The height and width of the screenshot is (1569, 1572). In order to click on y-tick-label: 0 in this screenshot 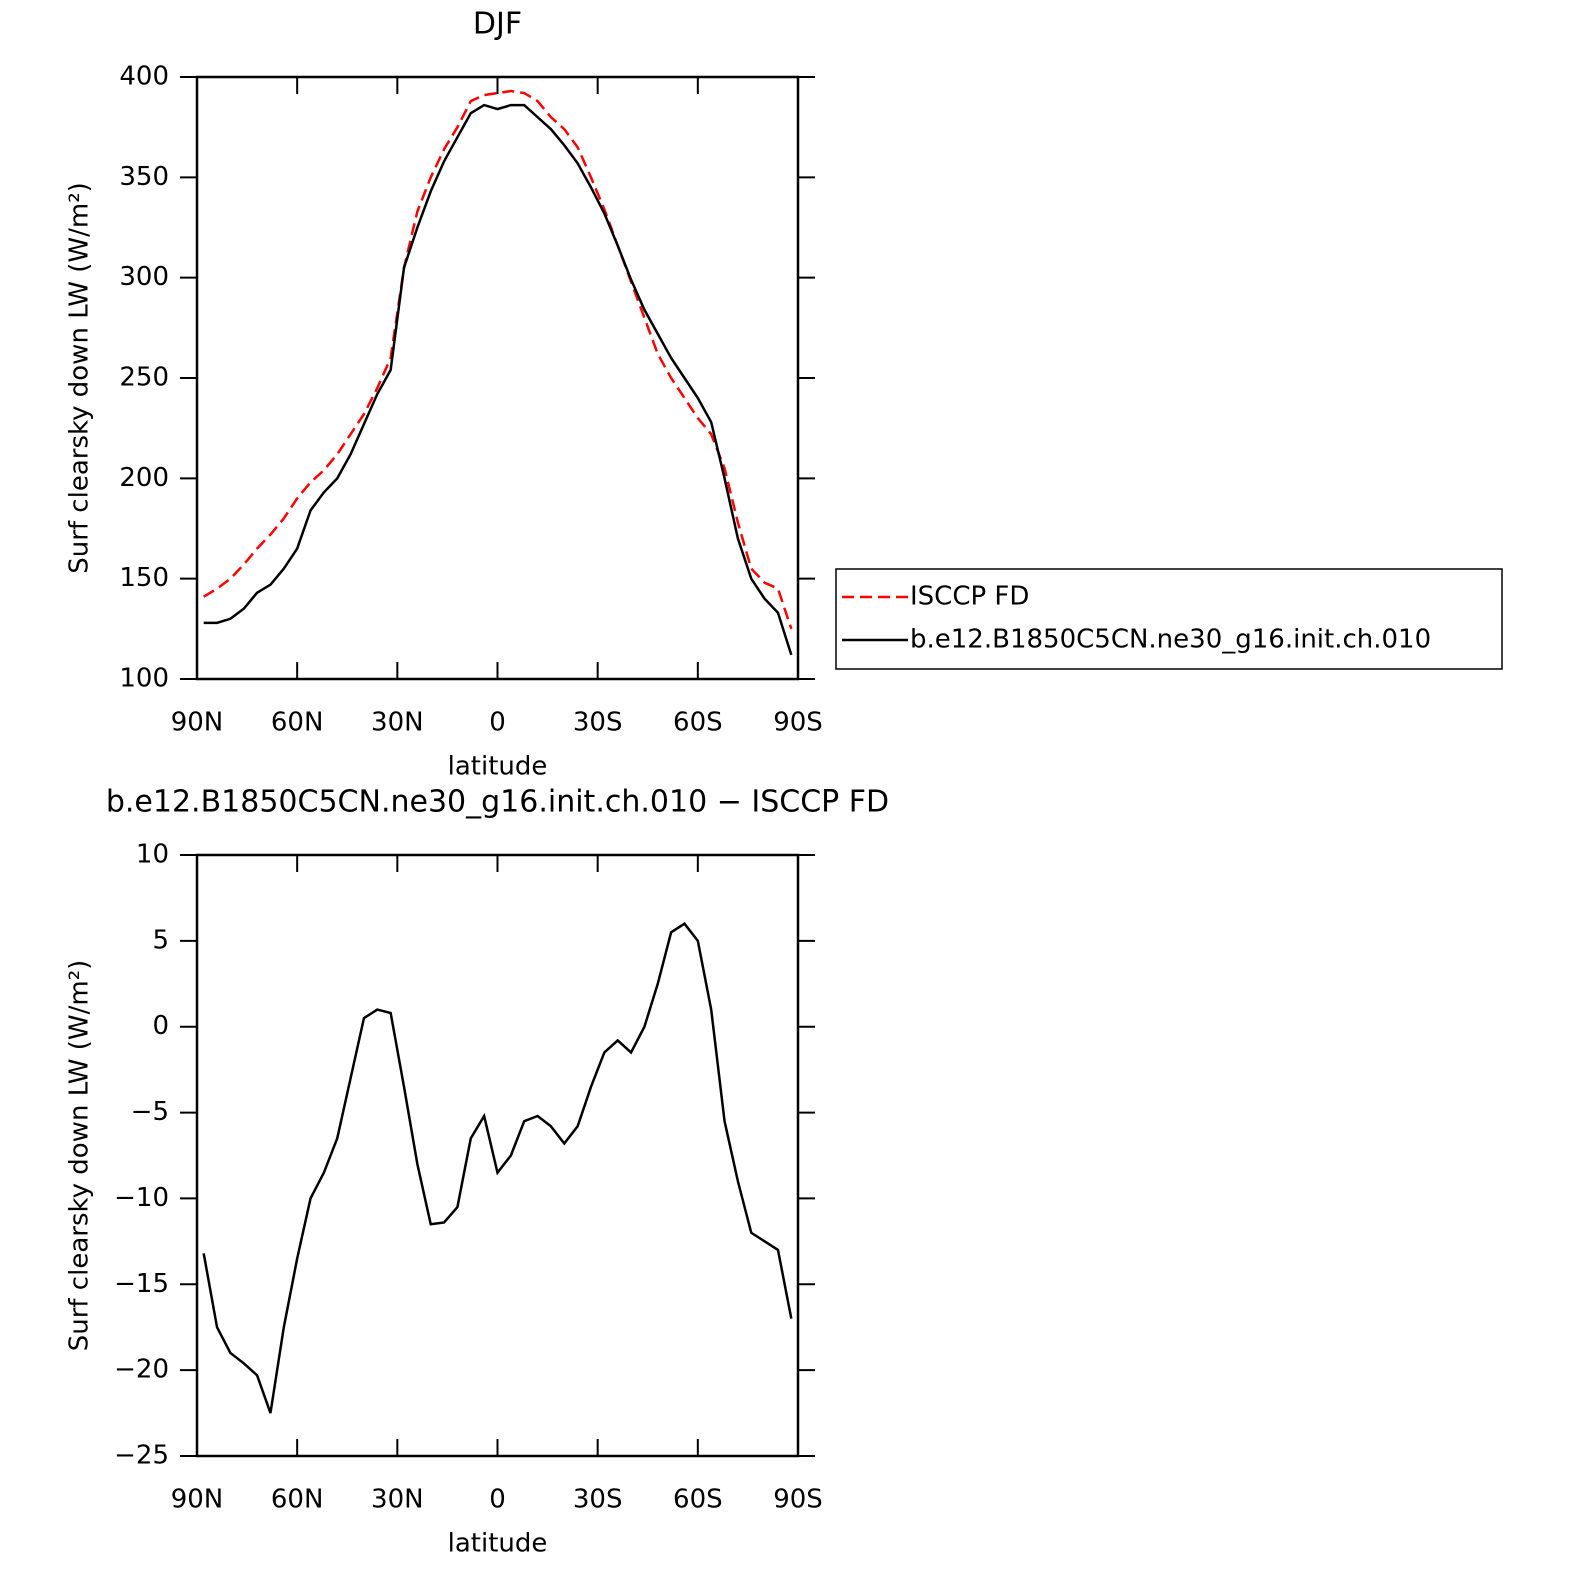, I will do `click(160, 1026)`.